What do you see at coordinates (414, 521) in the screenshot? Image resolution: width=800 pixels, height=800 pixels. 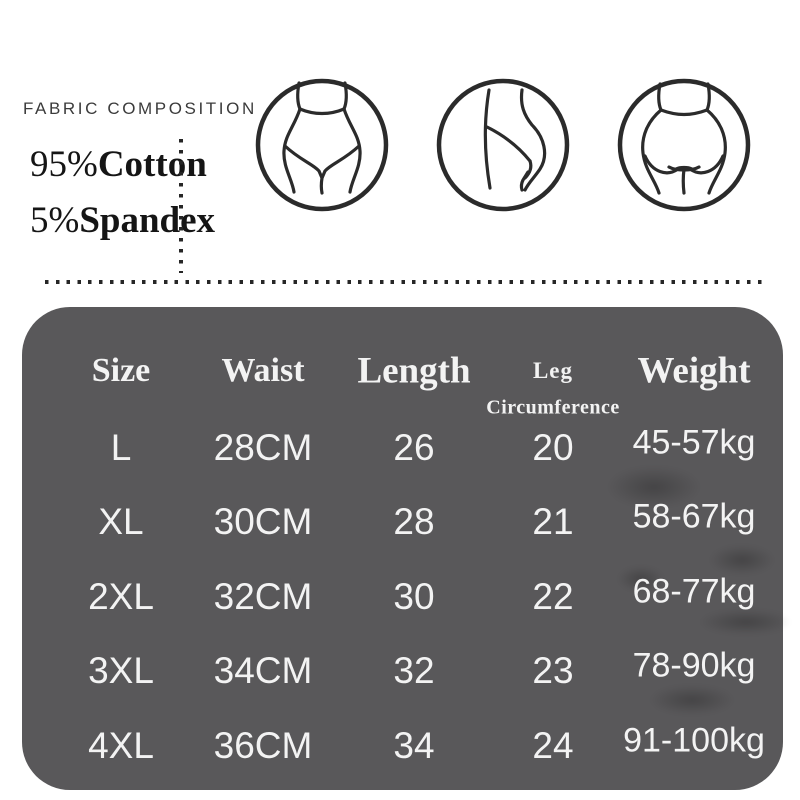 I see `cell-length: 28` at bounding box center [414, 521].